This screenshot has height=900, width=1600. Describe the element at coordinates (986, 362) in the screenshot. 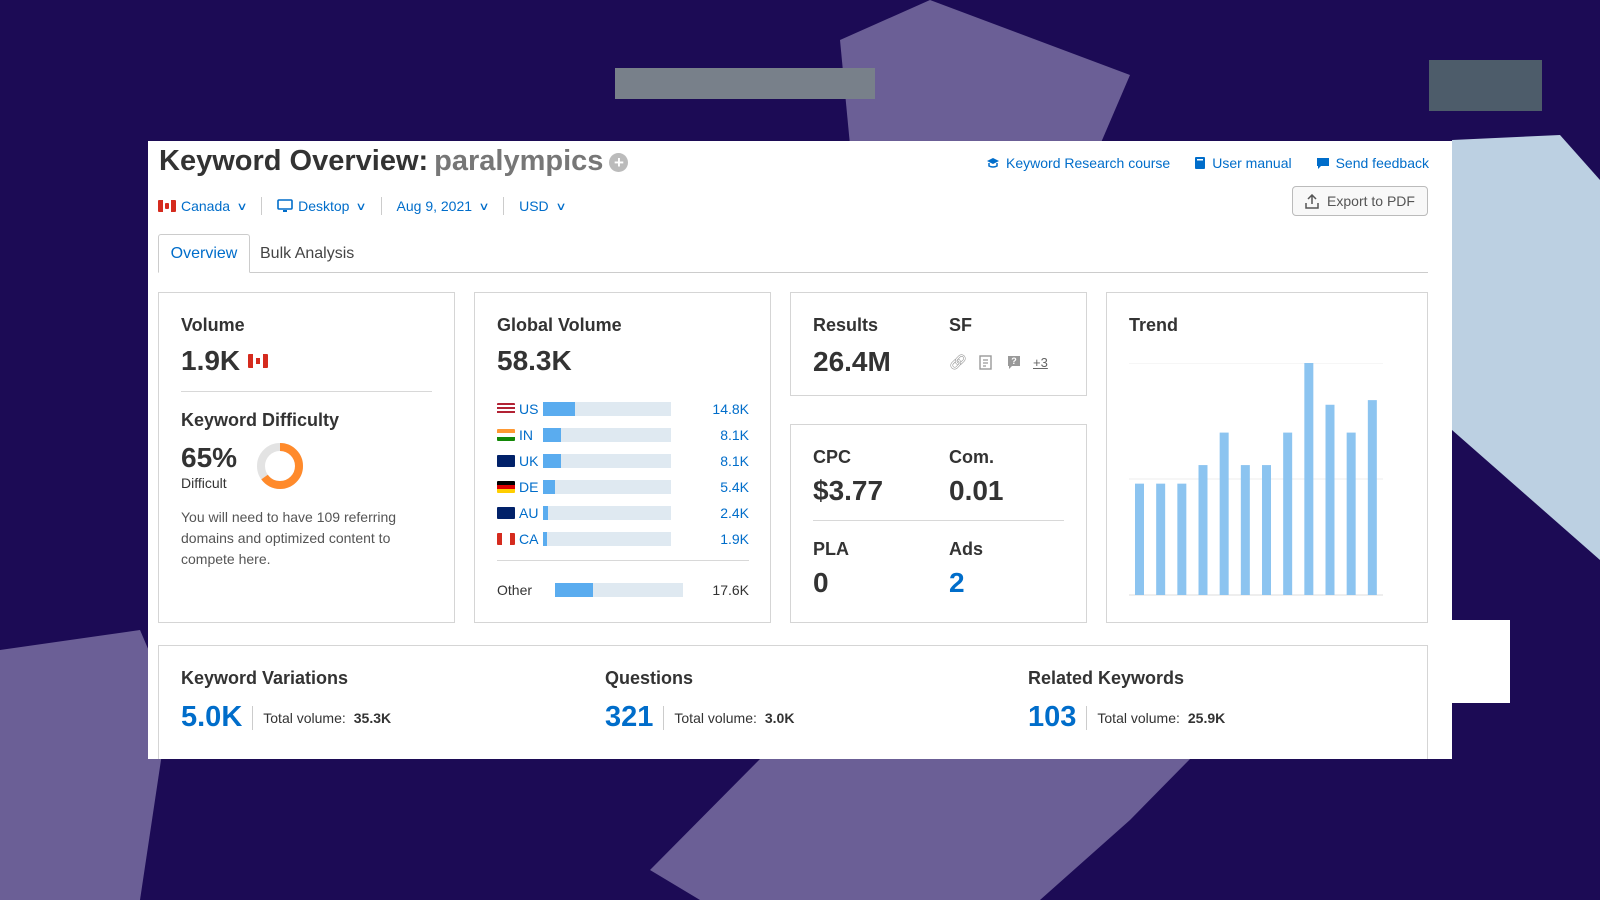

I see `document-icon` at that location.